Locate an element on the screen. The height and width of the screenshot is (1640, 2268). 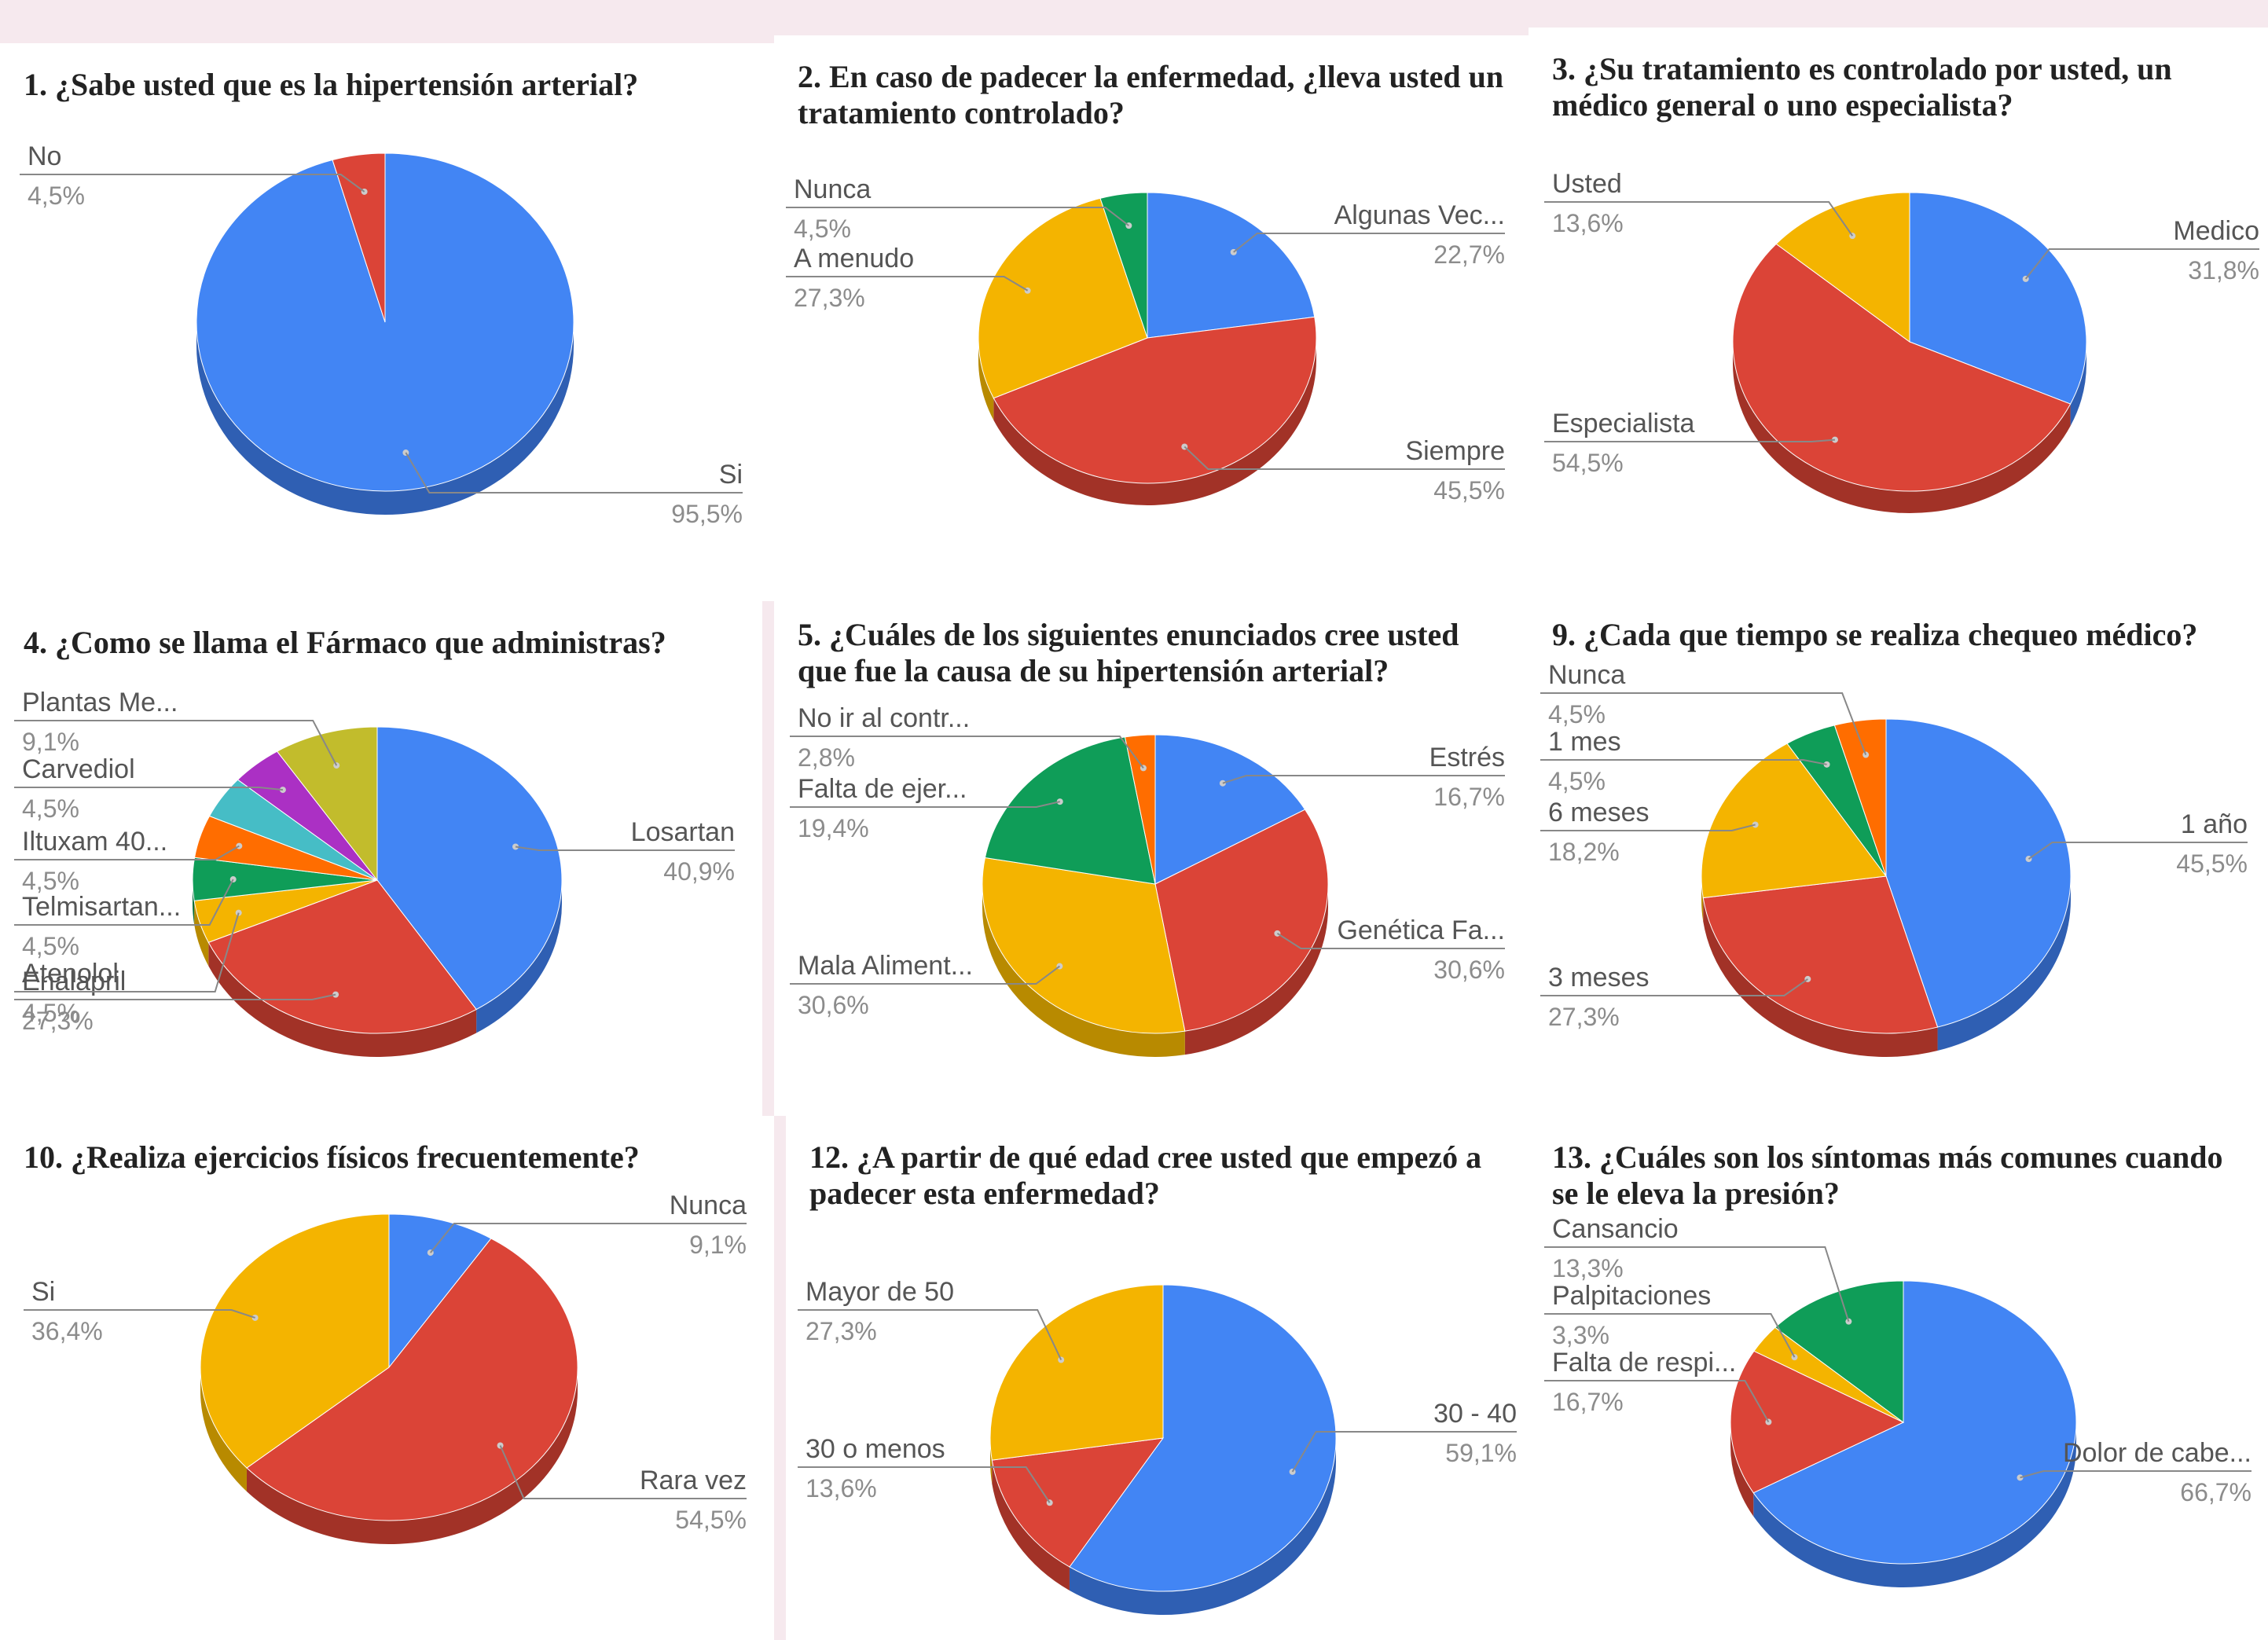
slice-percent: 22,7% is located at coordinates (1469, 254).